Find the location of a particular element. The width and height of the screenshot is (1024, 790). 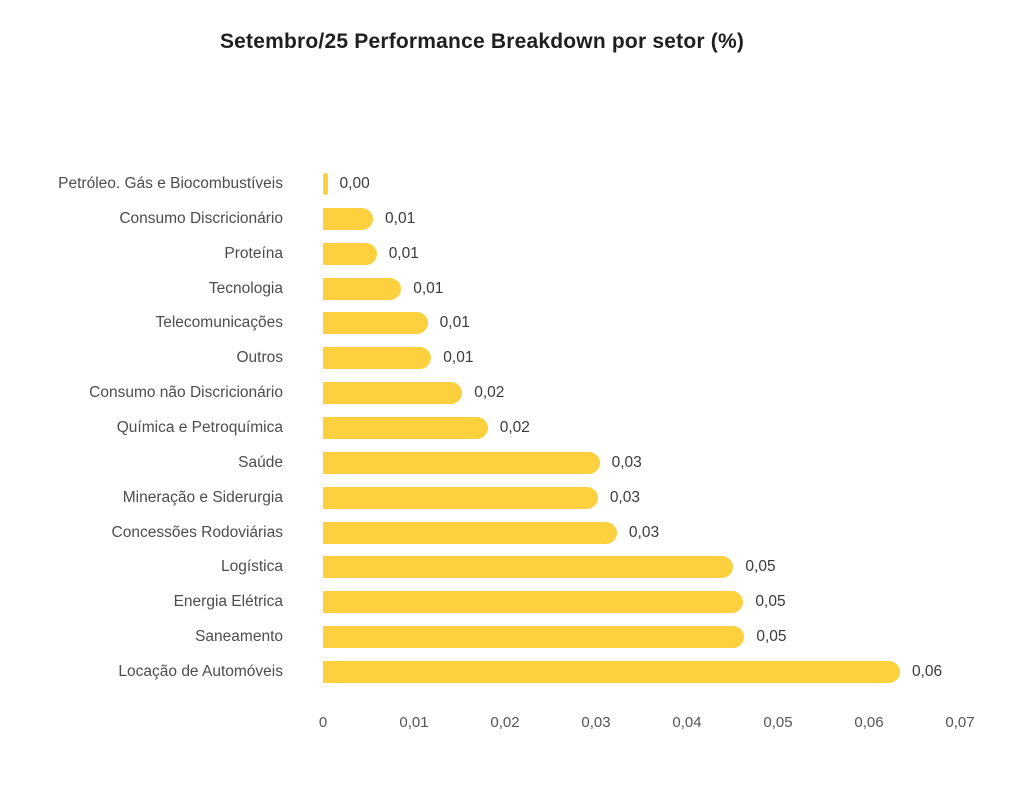

category-label: Tecnologia is located at coordinates (245, 288).